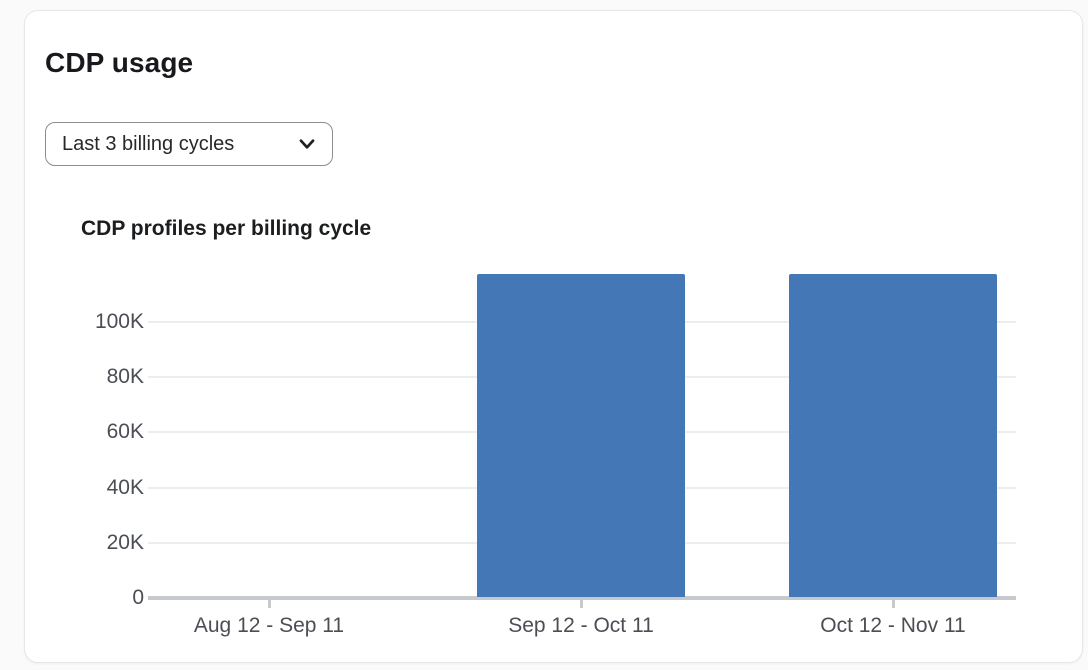 The height and width of the screenshot is (670, 1088). What do you see at coordinates (119, 62) in the screenshot?
I see `page-title: CDP usage` at bounding box center [119, 62].